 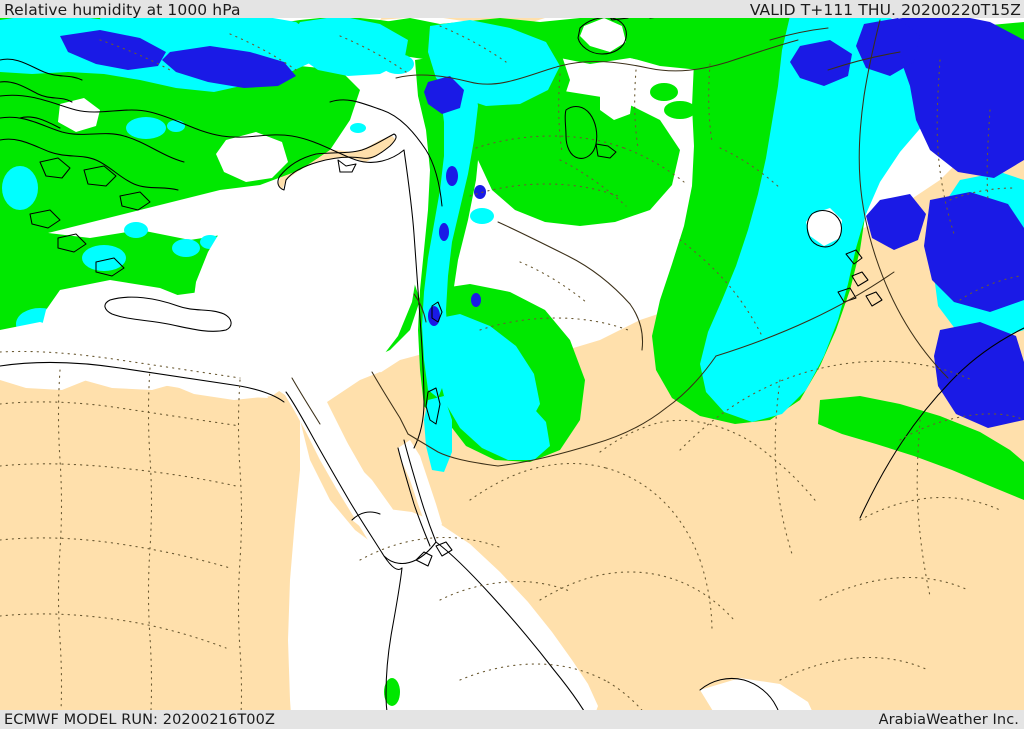 What do you see at coordinates (139, 720) in the screenshot?
I see `model-run-label: ECMWF MODEL RUN: 20200216T00Z` at bounding box center [139, 720].